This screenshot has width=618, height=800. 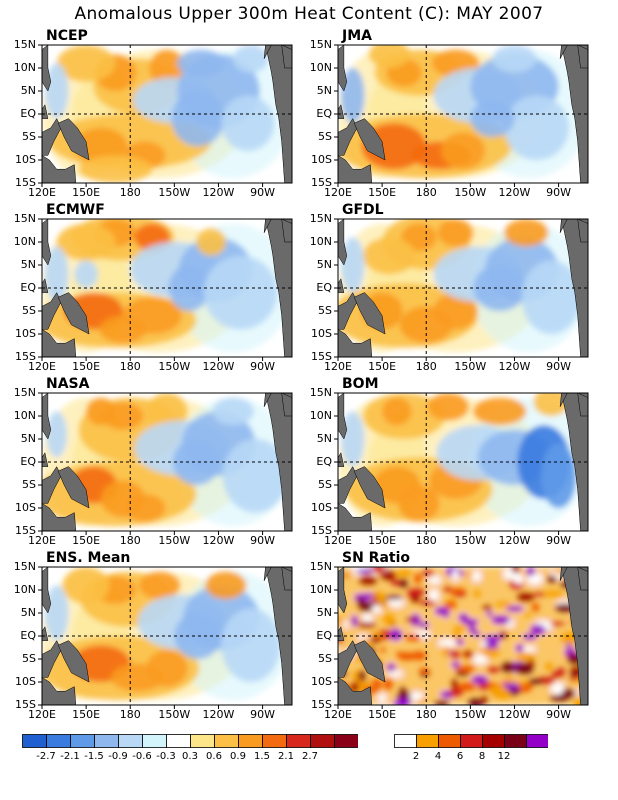 What do you see at coordinates (320, 218) in the screenshot?
I see `lat-tick-label: 15N` at bounding box center [320, 218].